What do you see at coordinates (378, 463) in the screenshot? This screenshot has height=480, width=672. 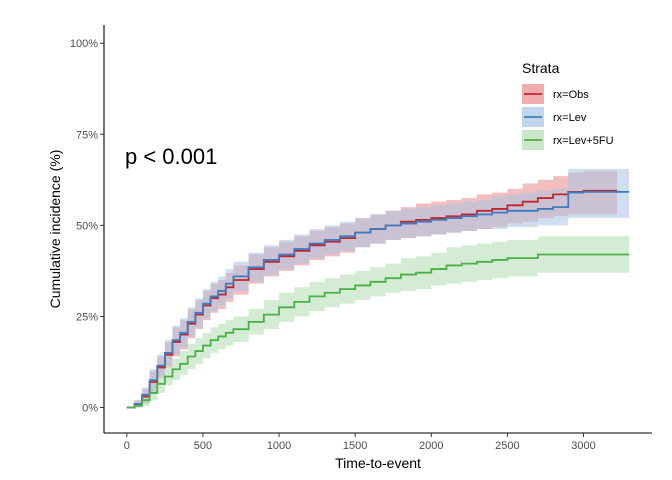 I see `x-axis-title: Time-to-event` at bounding box center [378, 463].